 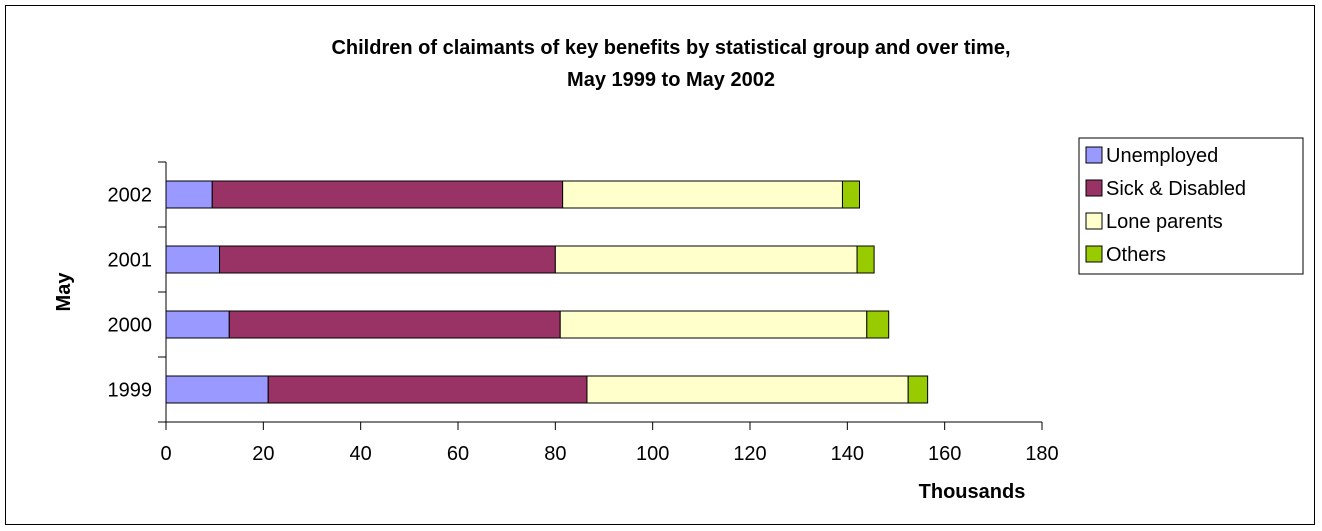 What do you see at coordinates (1162, 156) in the screenshot?
I see `legend-label: Unemployed` at bounding box center [1162, 156].